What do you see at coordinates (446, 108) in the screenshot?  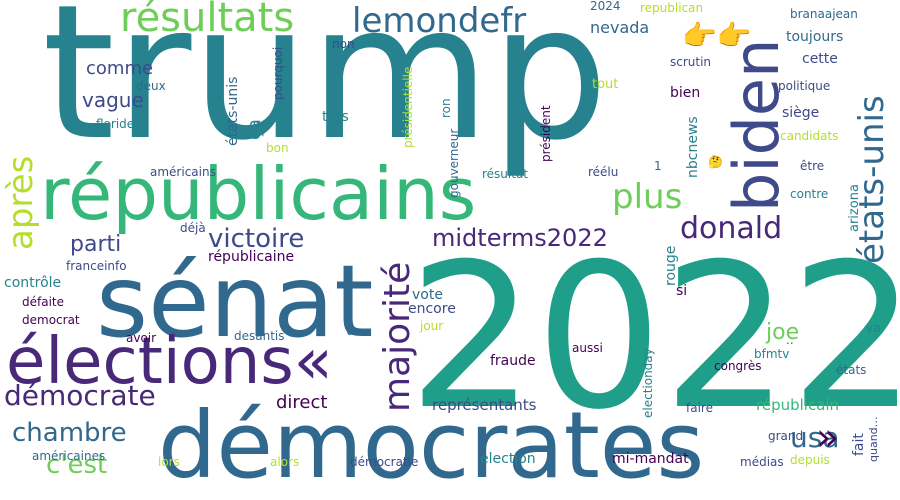 I see `word-ron: ron` at bounding box center [446, 108].